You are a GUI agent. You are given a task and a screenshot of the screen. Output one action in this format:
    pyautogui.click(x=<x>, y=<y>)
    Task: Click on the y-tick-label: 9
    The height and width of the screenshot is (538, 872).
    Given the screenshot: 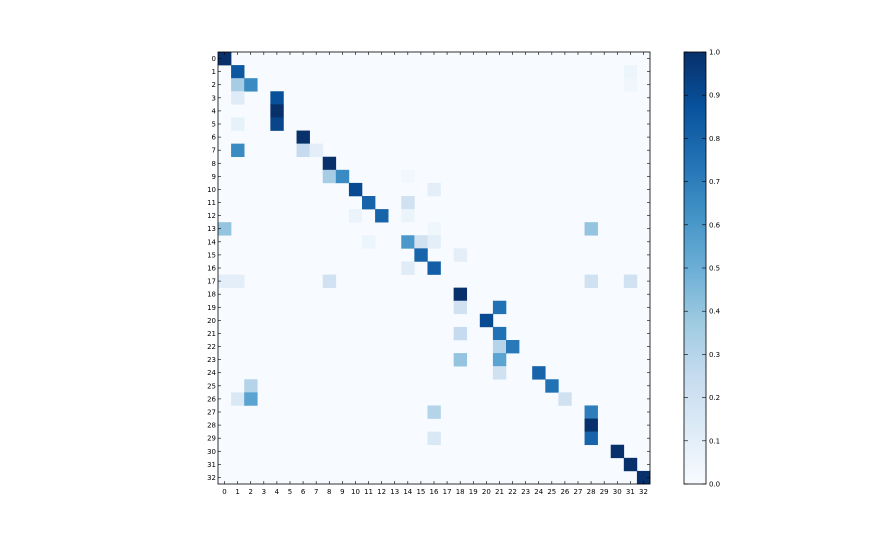 What is the action you would take?
    pyautogui.click(x=214, y=177)
    